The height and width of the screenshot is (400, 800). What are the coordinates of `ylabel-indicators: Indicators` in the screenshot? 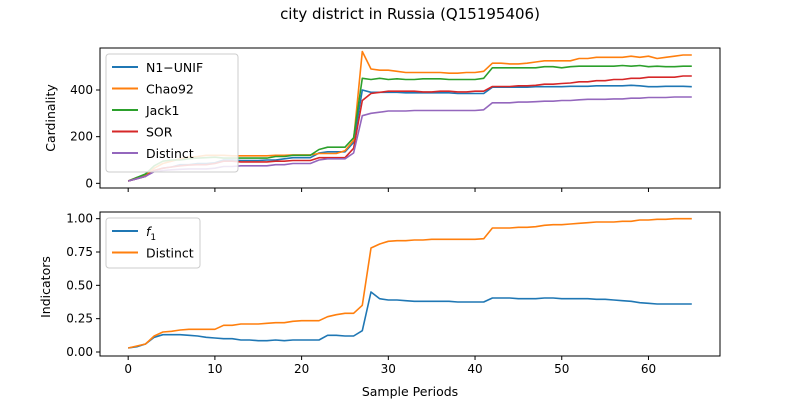 It's located at (45, 287).